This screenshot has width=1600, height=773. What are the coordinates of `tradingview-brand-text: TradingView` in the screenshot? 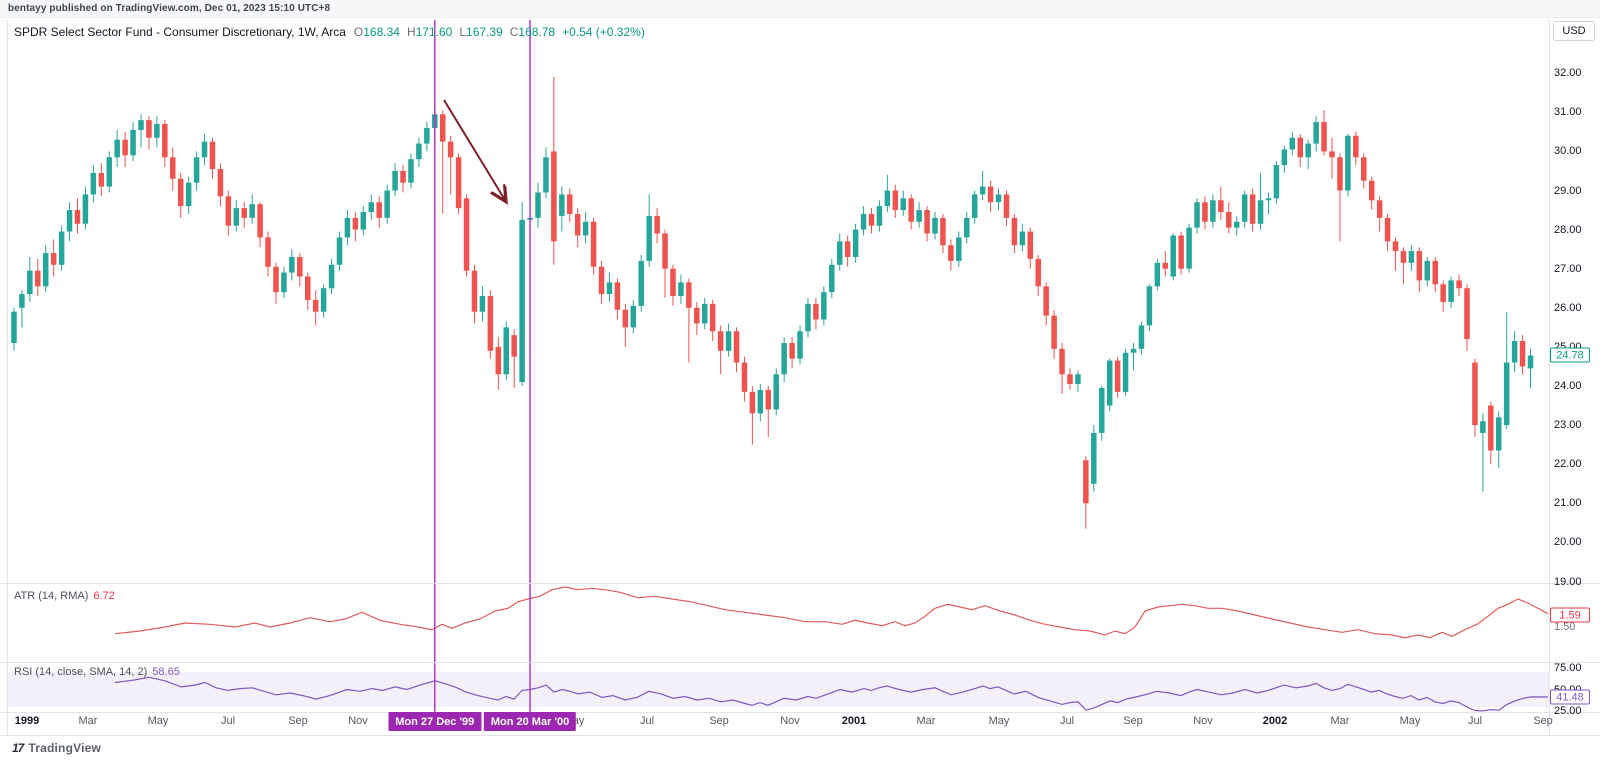 It's located at (65, 748).